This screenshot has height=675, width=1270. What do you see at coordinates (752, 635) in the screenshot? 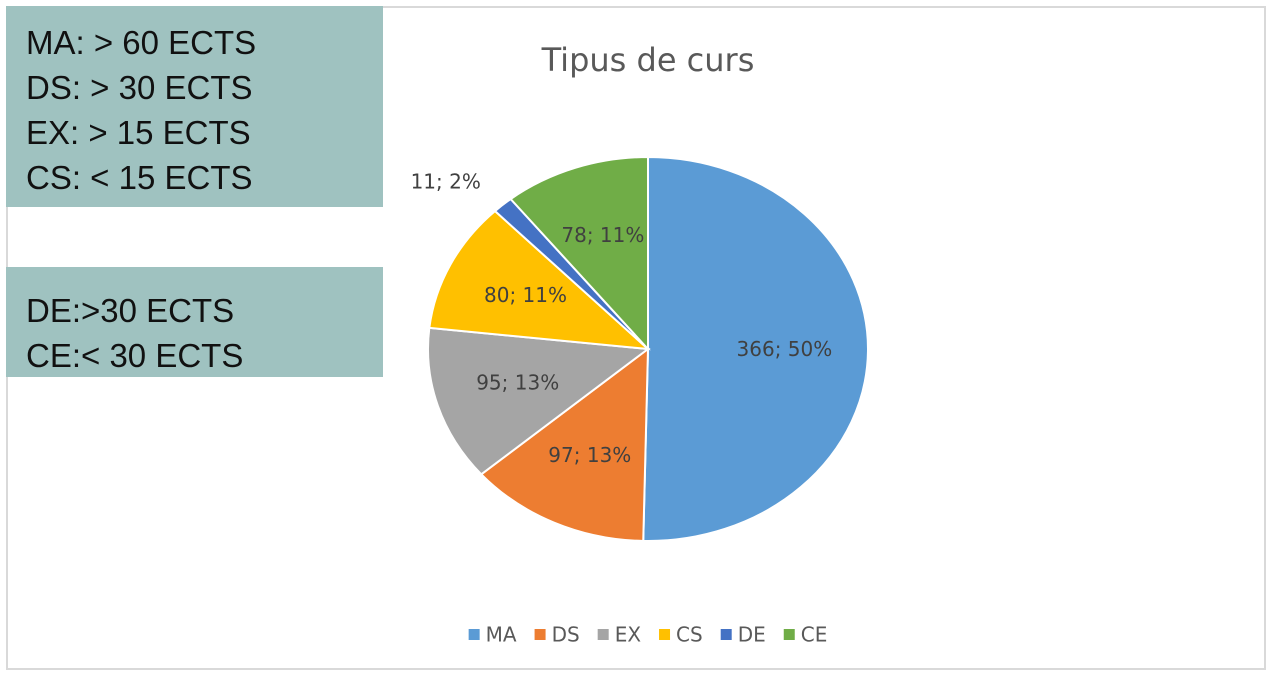
I see `legend-label: DE` at bounding box center [752, 635].